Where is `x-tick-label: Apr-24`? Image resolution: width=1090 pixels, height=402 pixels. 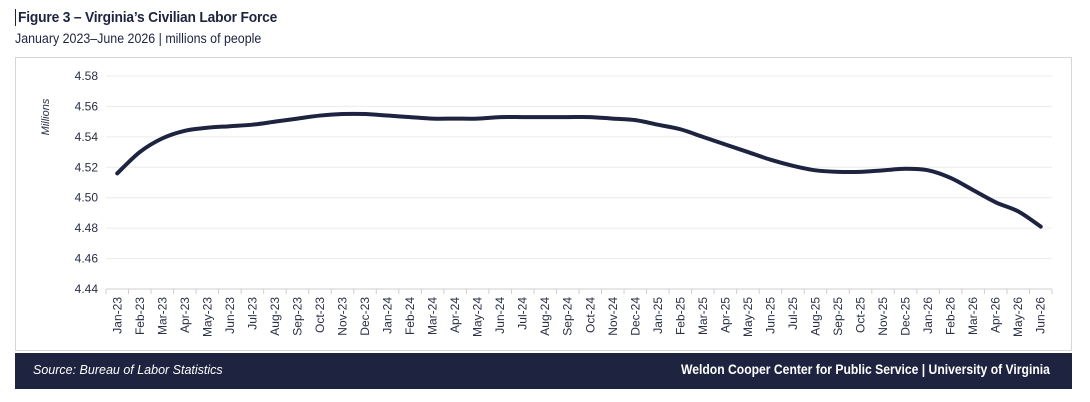
x-tick-label: Apr-24 is located at coordinates (455, 315).